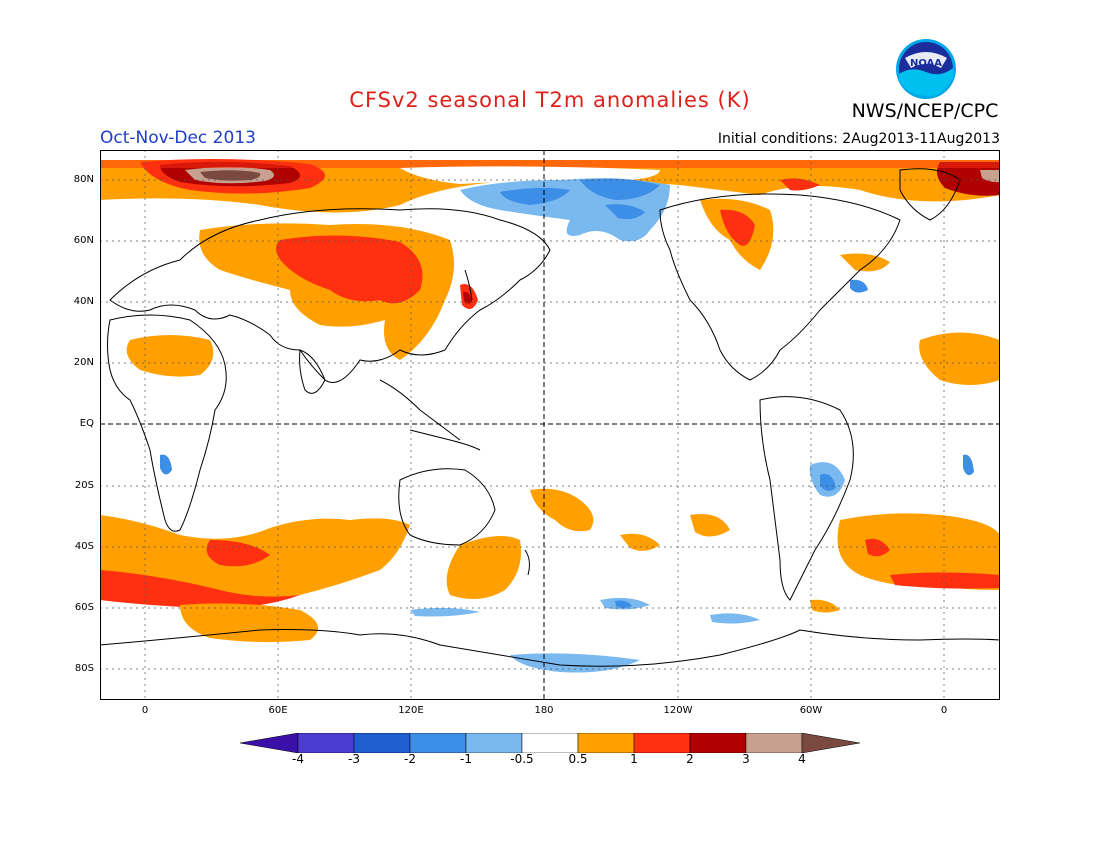 Image resolution: width=1100 pixels, height=850 pixels. What do you see at coordinates (83, 362) in the screenshot?
I see `lat-label: 20N` at bounding box center [83, 362].